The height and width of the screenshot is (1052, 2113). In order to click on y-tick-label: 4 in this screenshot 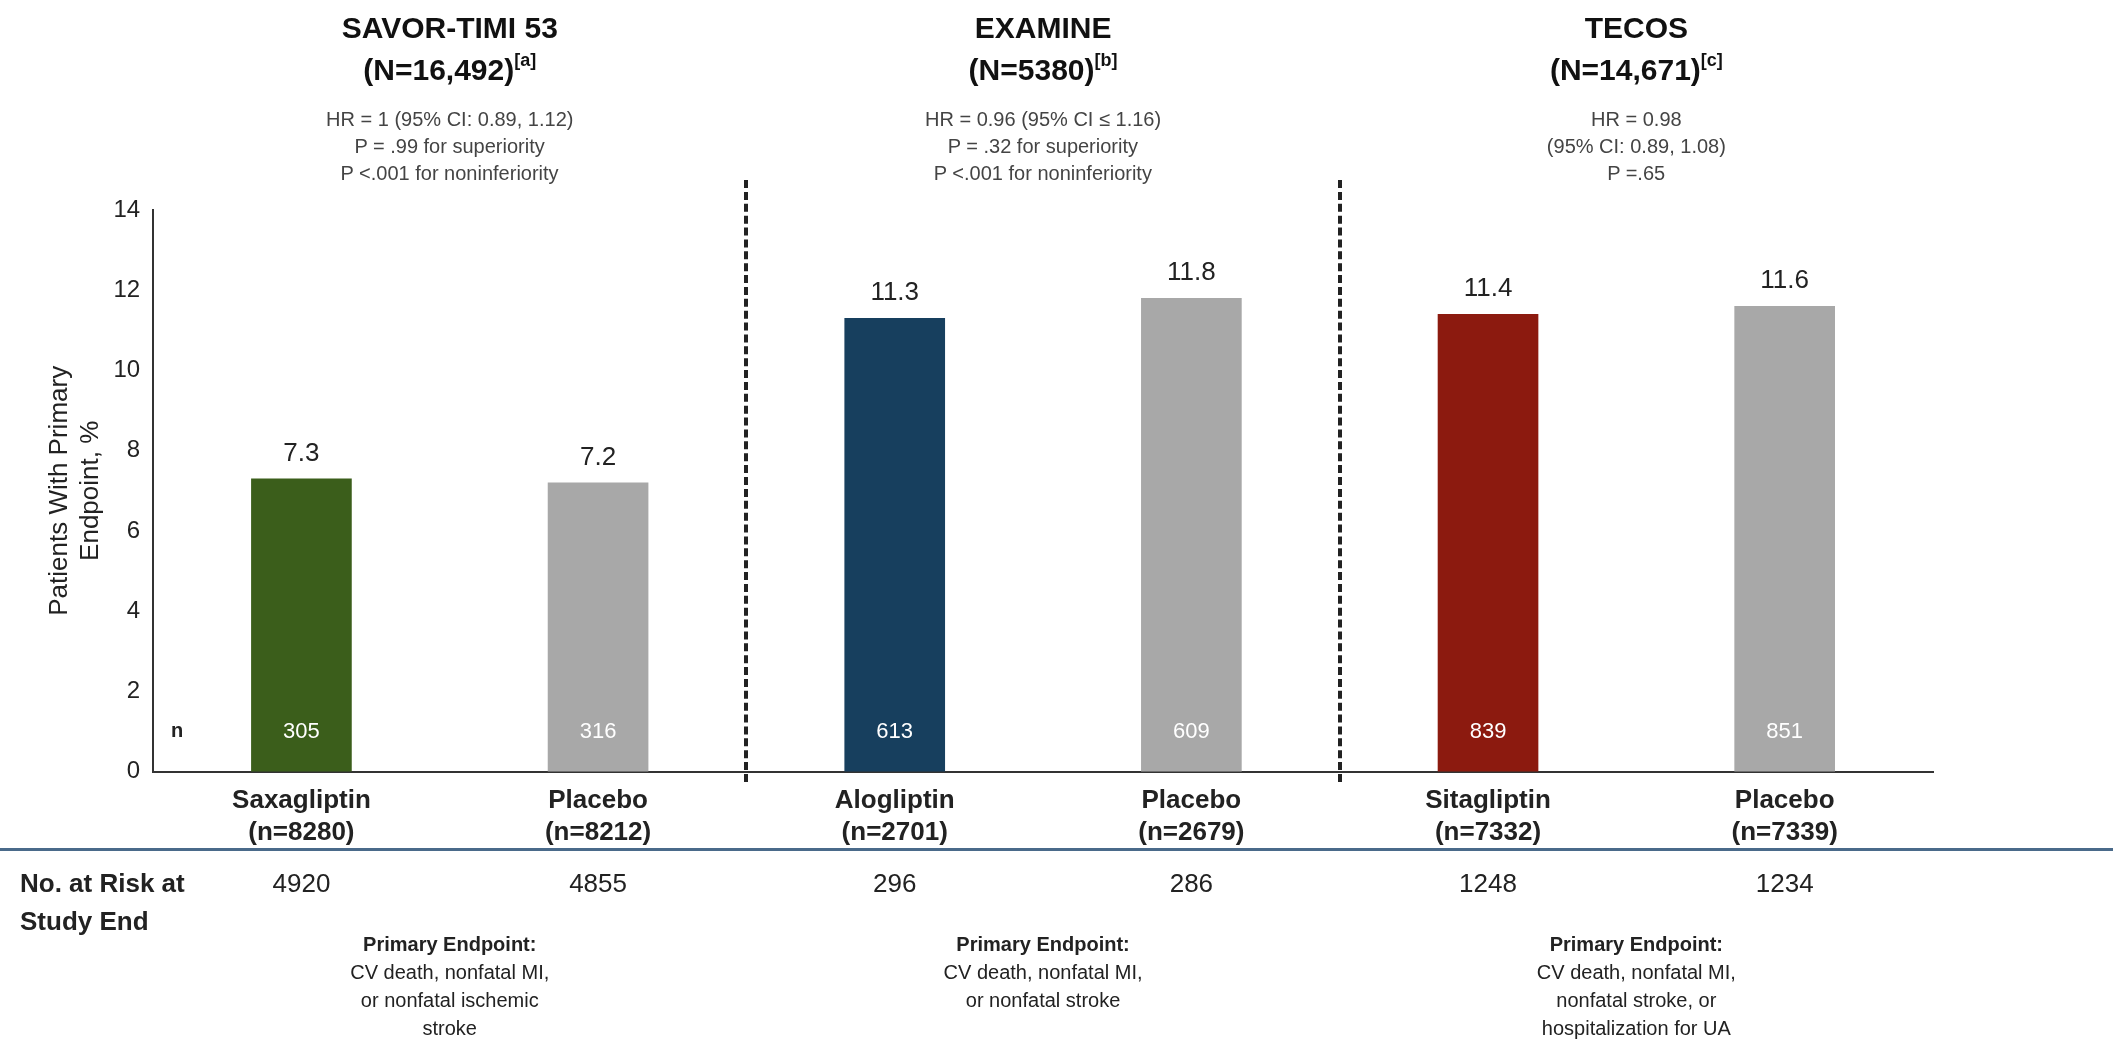, I will do `click(133, 609)`.